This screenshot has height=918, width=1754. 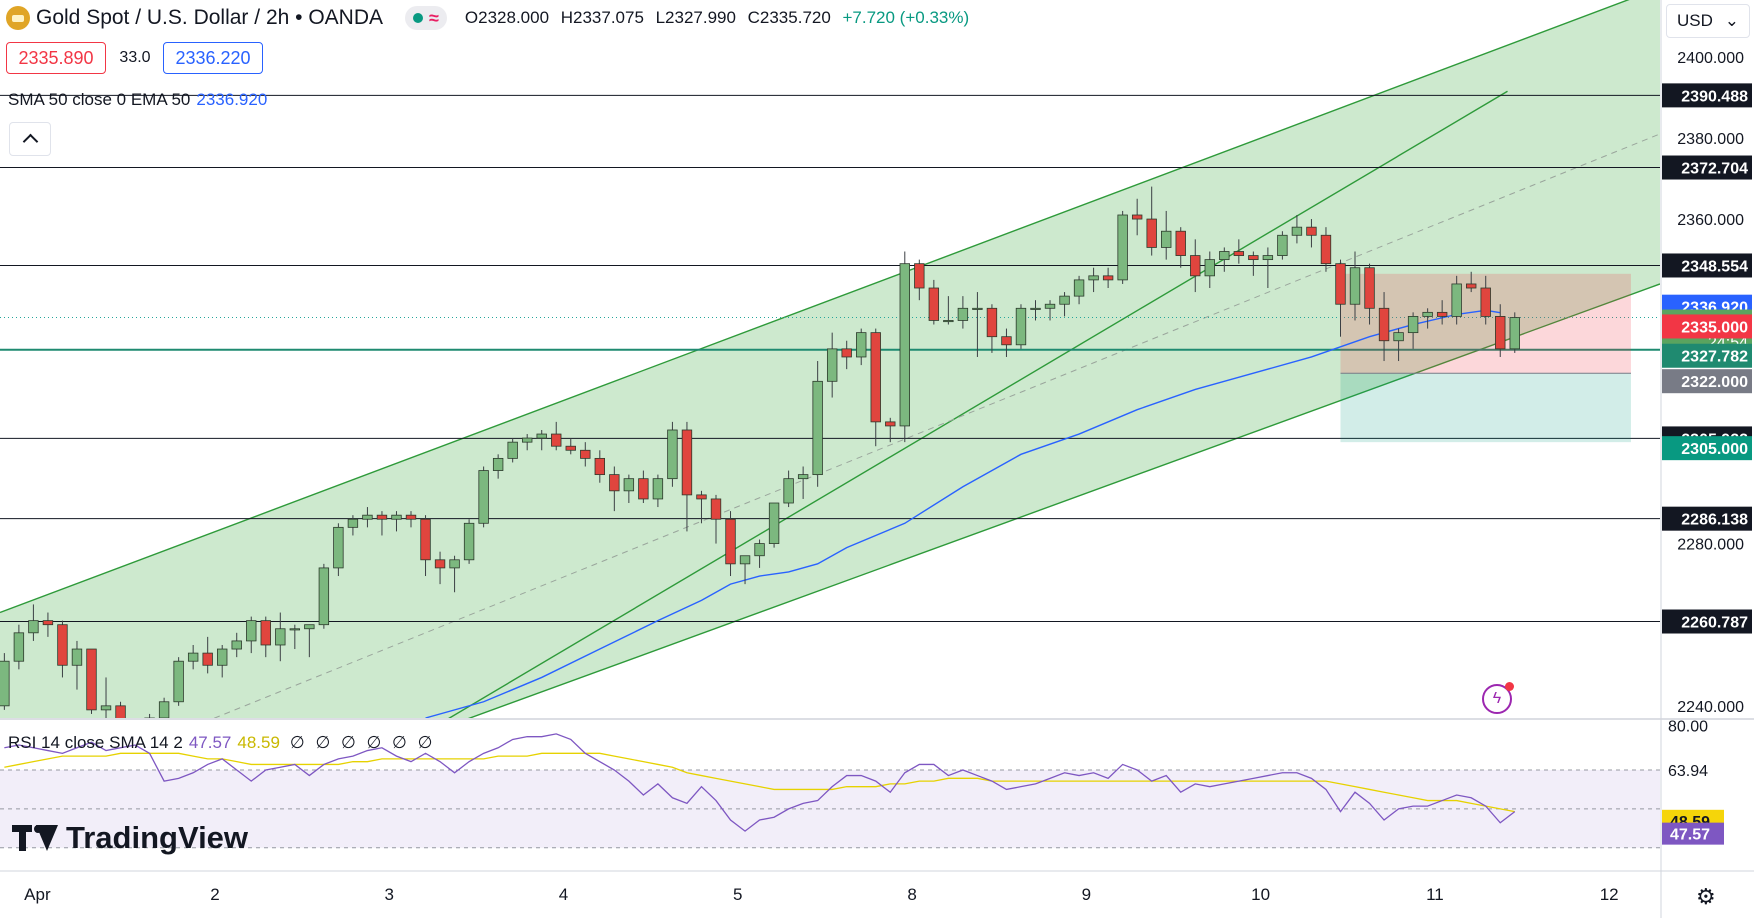 I want to click on rsi-tick-1: 63.94, so click(x=1688, y=771).